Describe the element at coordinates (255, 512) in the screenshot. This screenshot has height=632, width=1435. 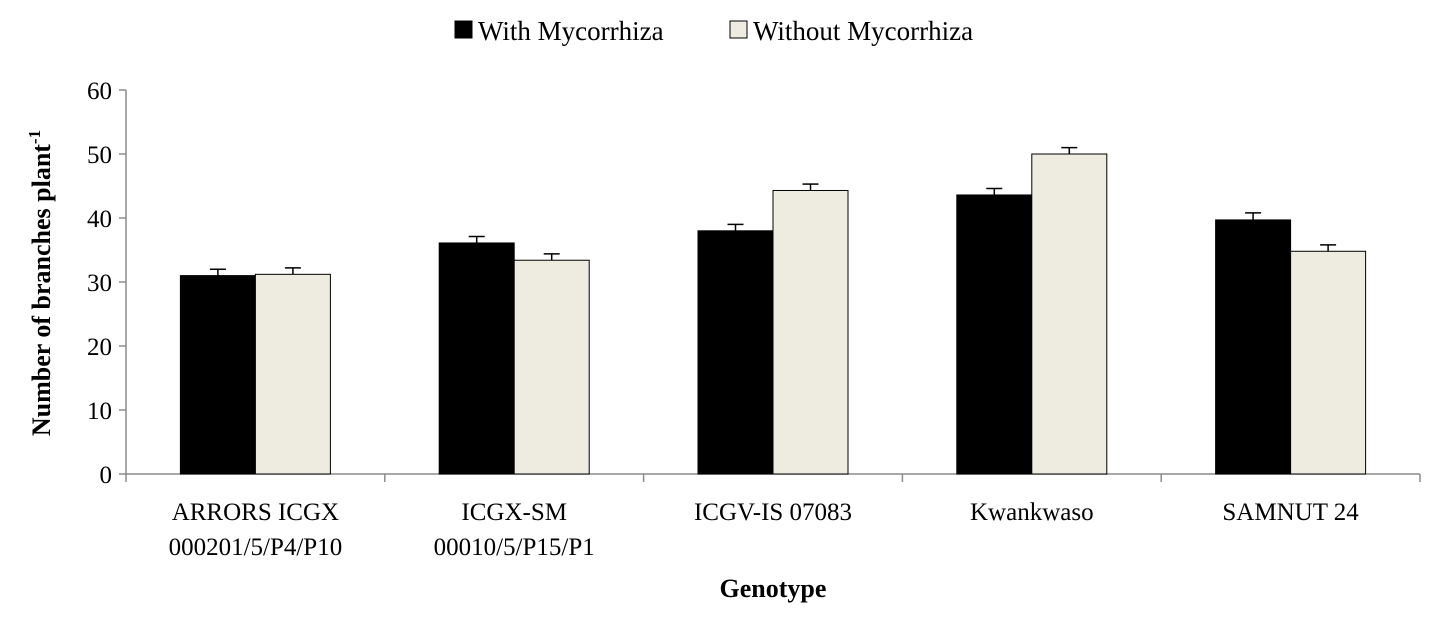
I see `x-category-label: ARRORS ICGX` at that location.